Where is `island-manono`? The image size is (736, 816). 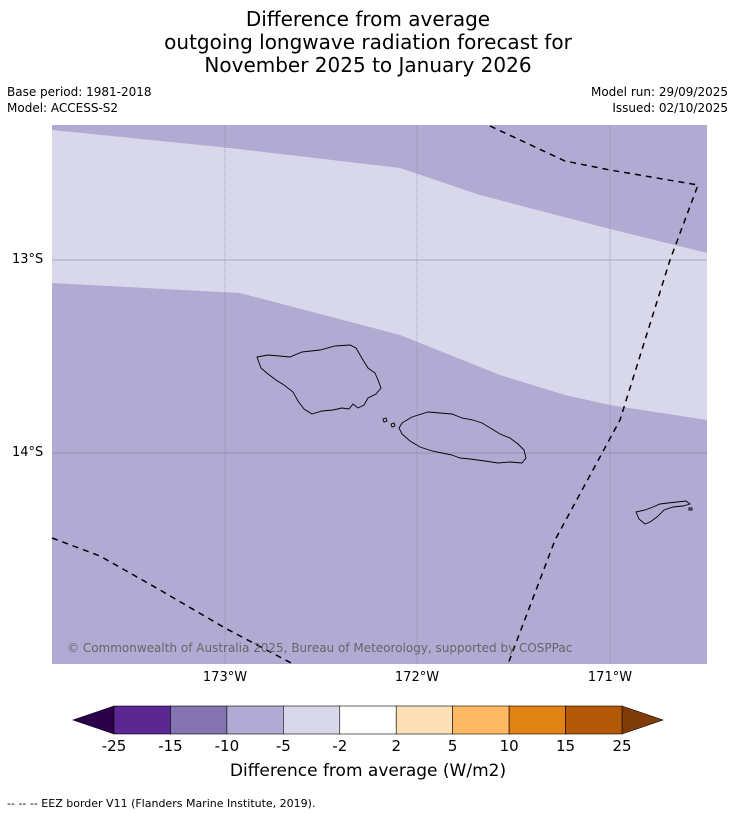
island-manono is located at coordinates (385, 420).